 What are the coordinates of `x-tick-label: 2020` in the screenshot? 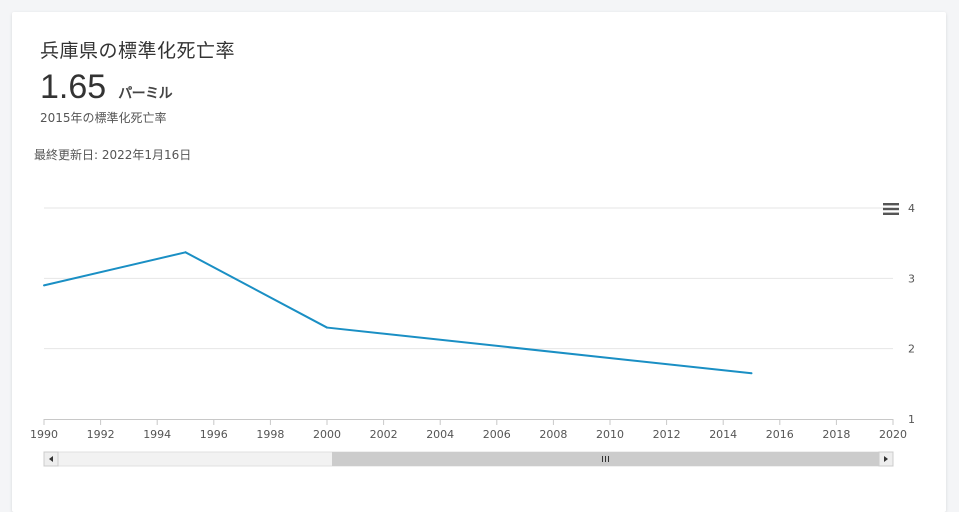 It's located at (893, 434).